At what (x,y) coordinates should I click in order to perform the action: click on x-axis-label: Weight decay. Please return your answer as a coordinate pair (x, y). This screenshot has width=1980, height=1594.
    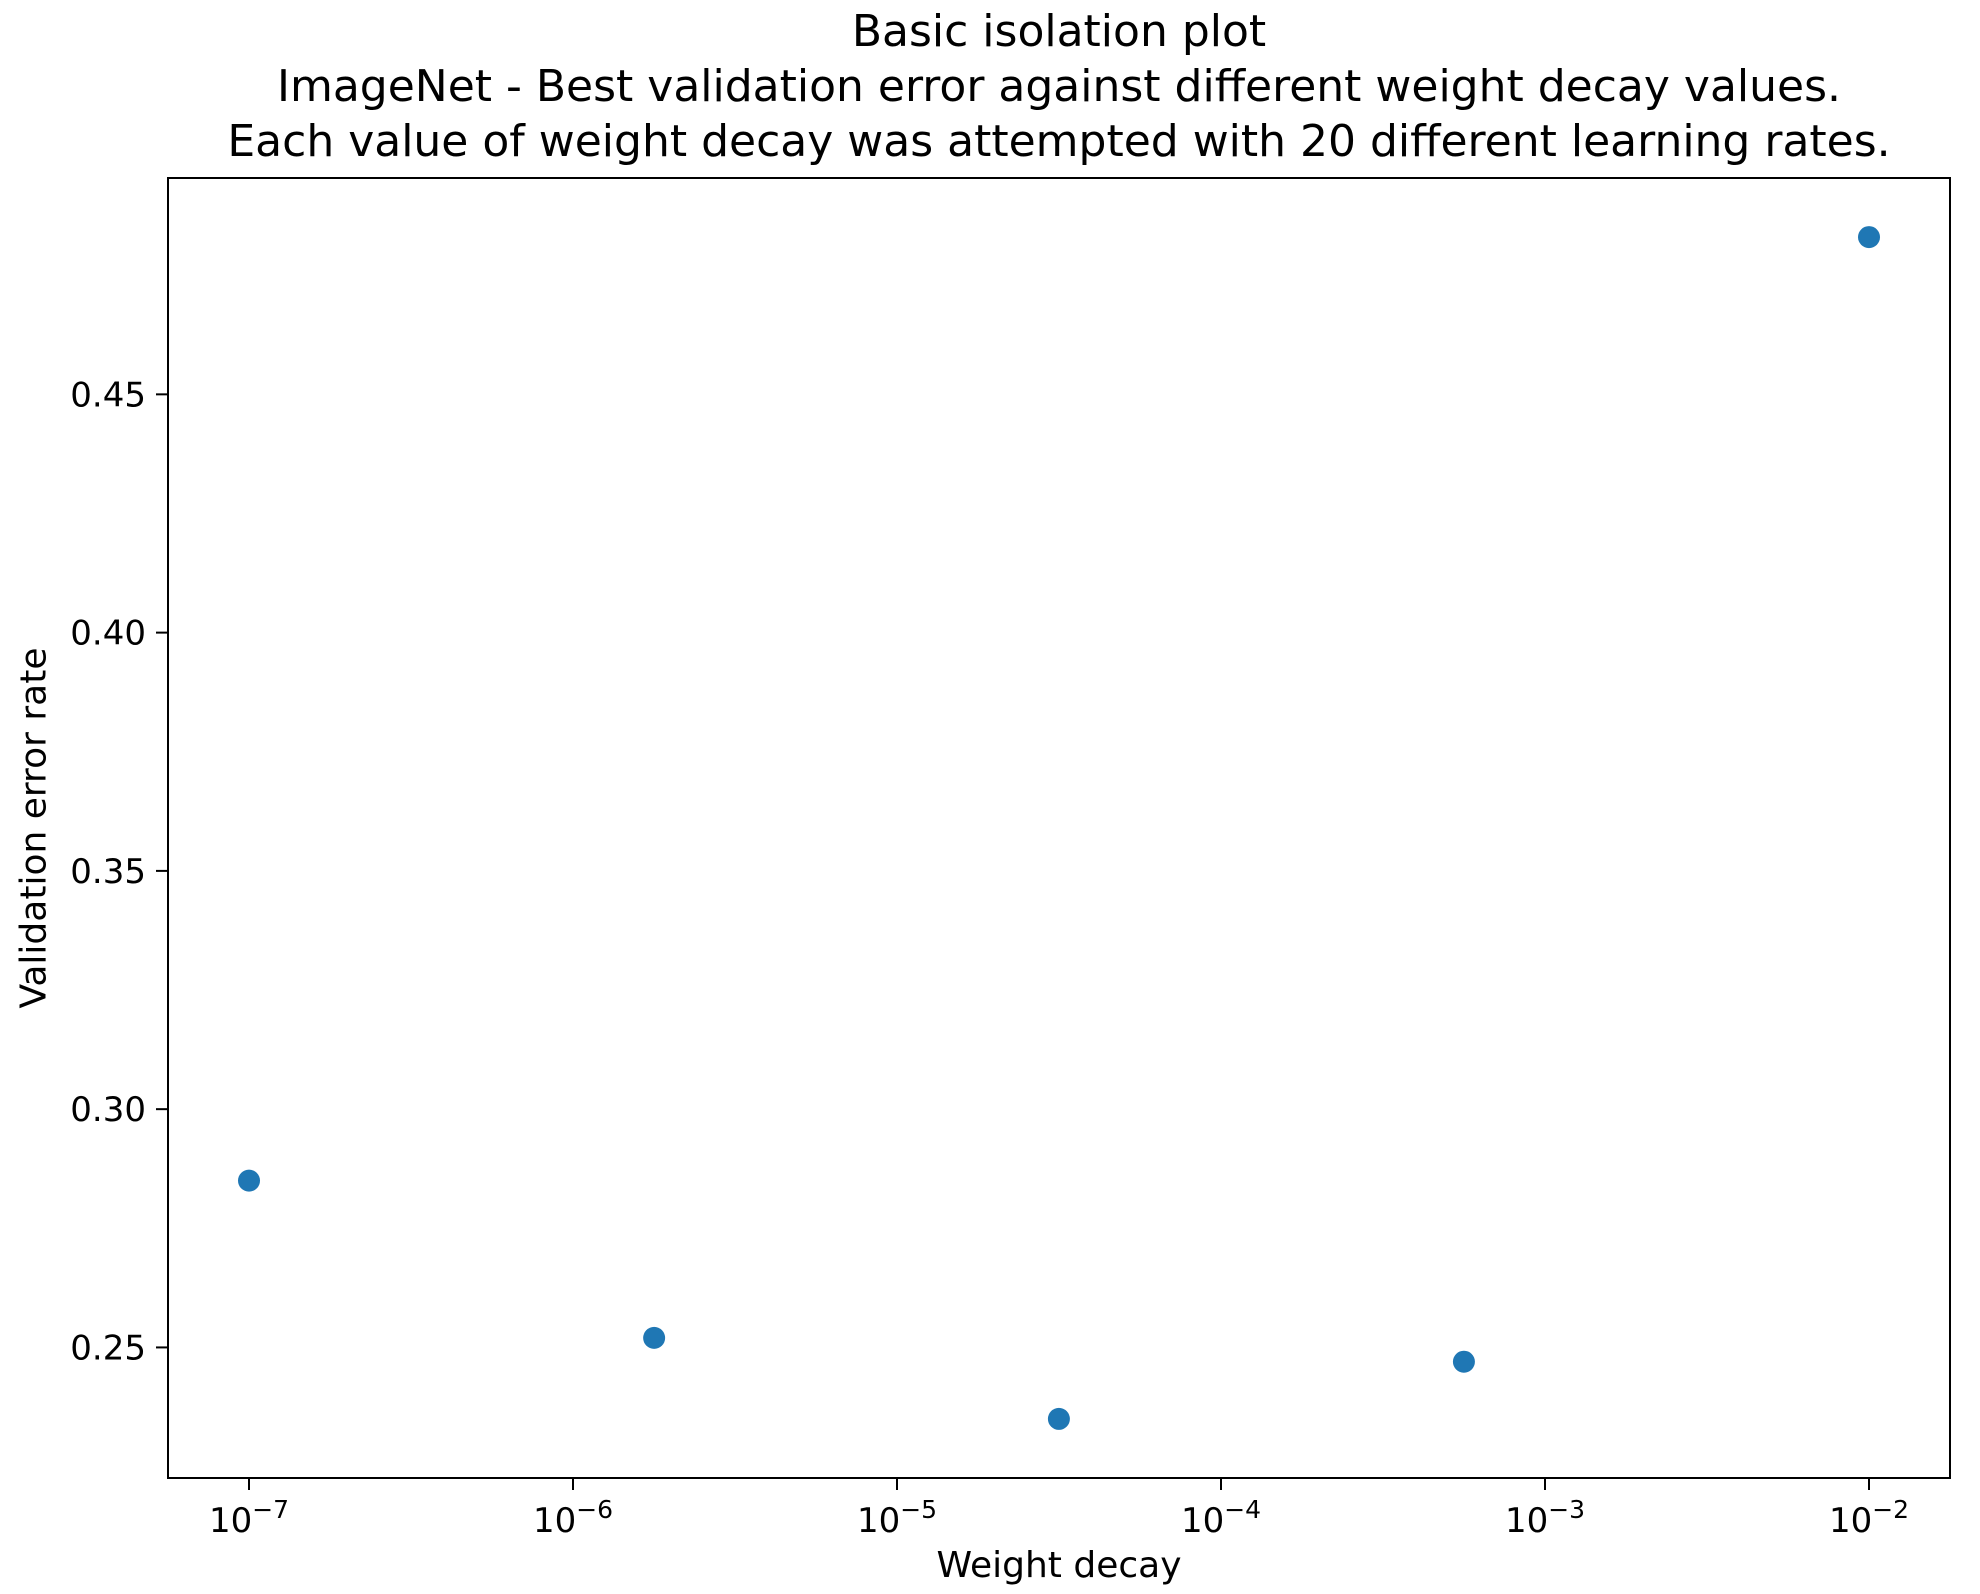
    Looking at the image, I should click on (1059, 1565).